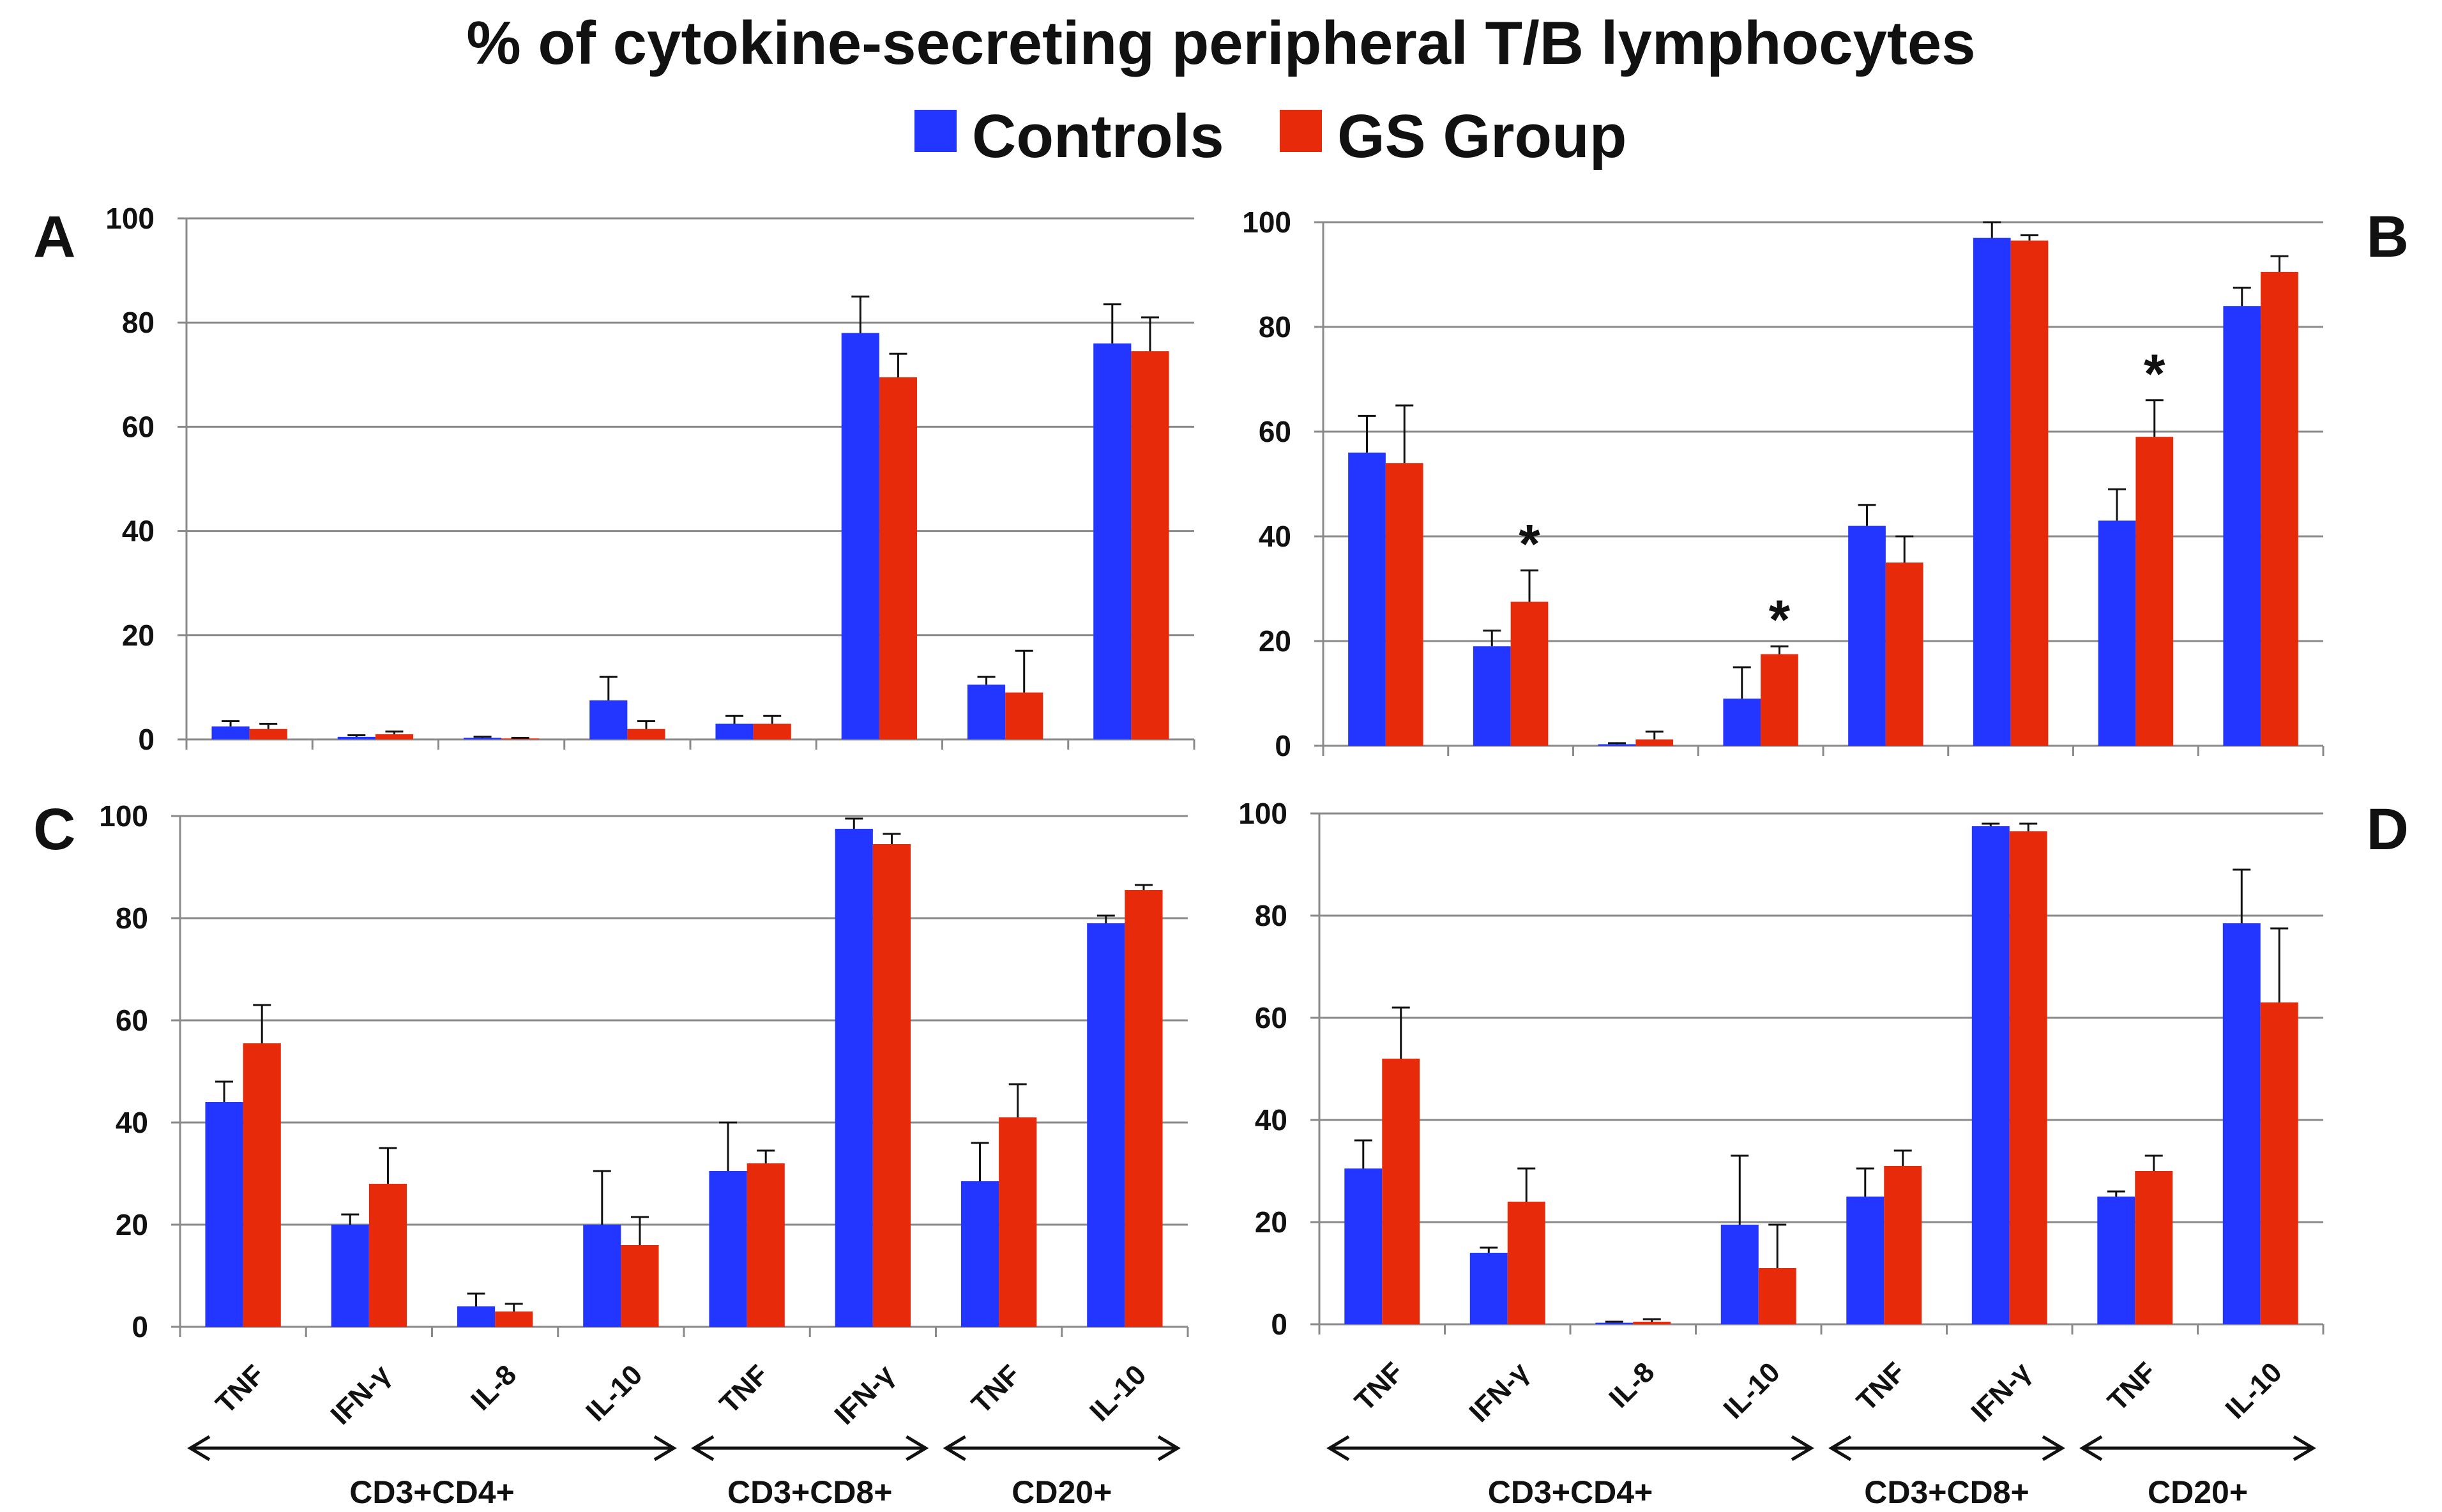 This screenshot has height=1512, width=2442. What do you see at coordinates (2388, 829) in the screenshot?
I see `panel-label: D` at bounding box center [2388, 829].